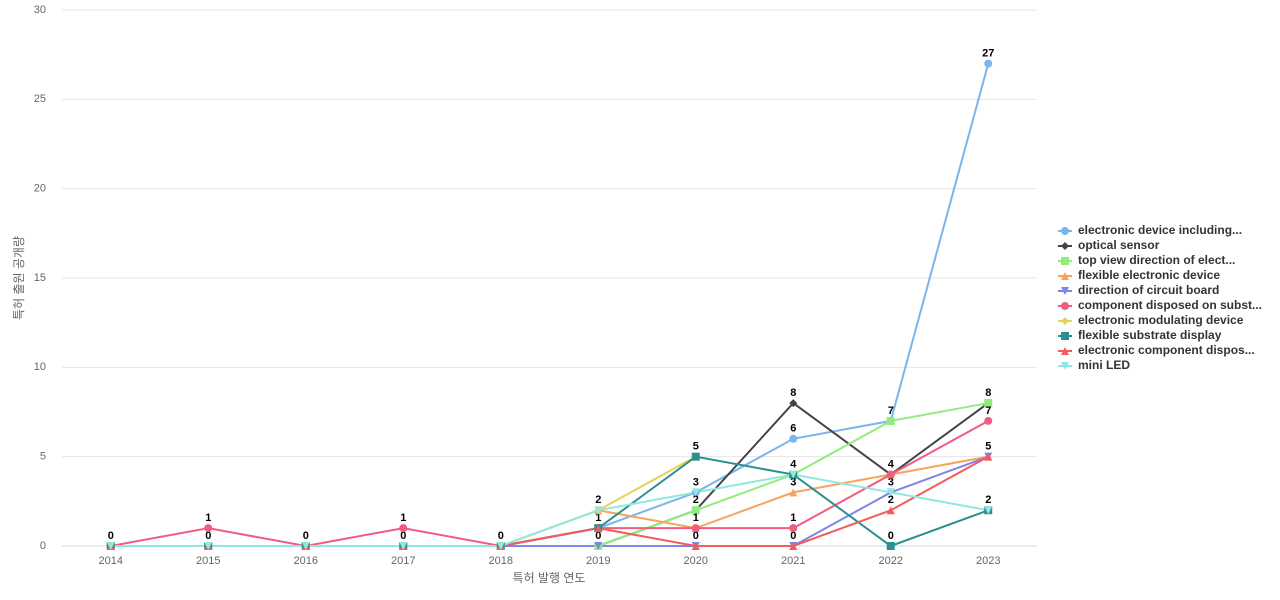 The height and width of the screenshot is (600, 1280). Describe the element at coordinates (111, 561) in the screenshot. I see `x-tick-label: 2014` at that location.